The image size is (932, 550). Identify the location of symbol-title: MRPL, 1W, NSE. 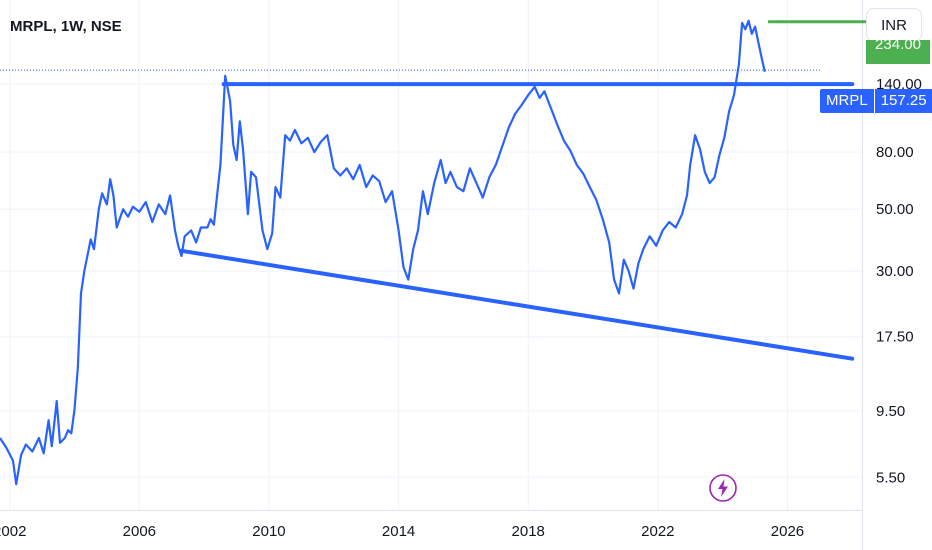
(66, 26).